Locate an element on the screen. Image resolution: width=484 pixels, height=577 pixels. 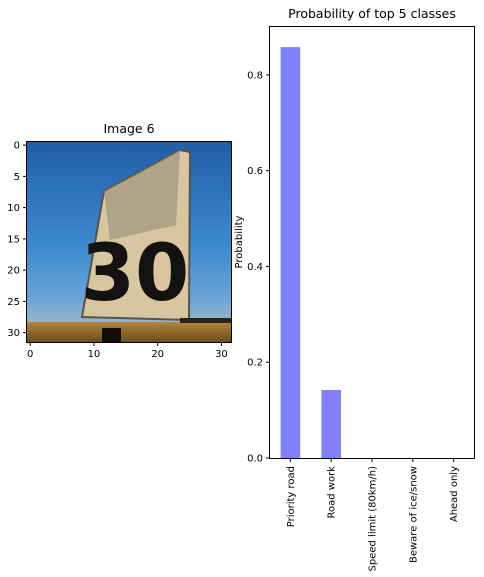
image-y-tick-label: 25 is located at coordinates (13, 302).